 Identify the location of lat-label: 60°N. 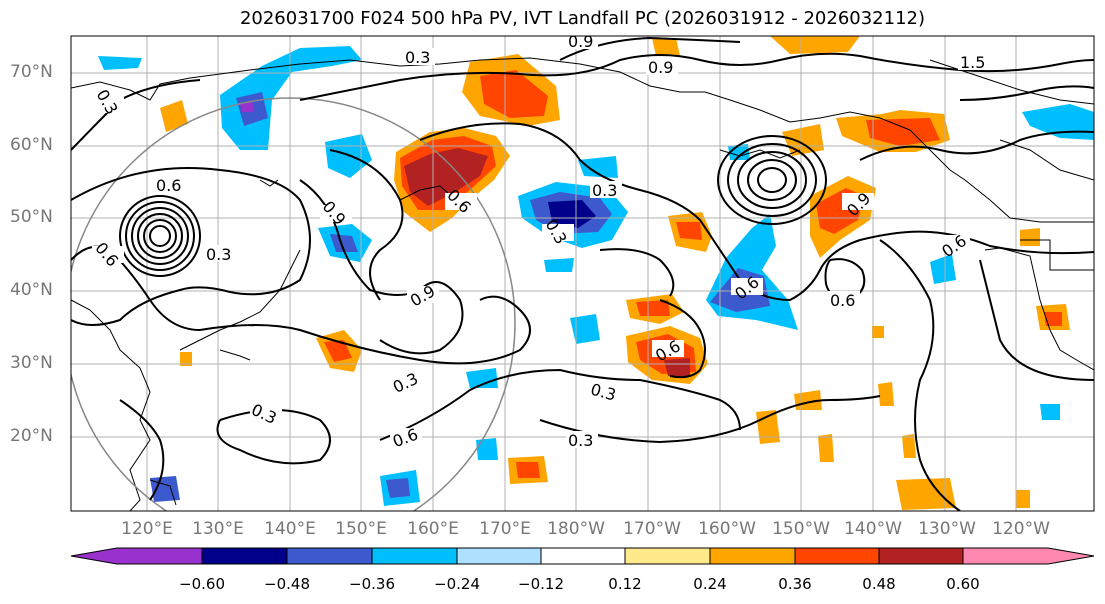
(31, 145).